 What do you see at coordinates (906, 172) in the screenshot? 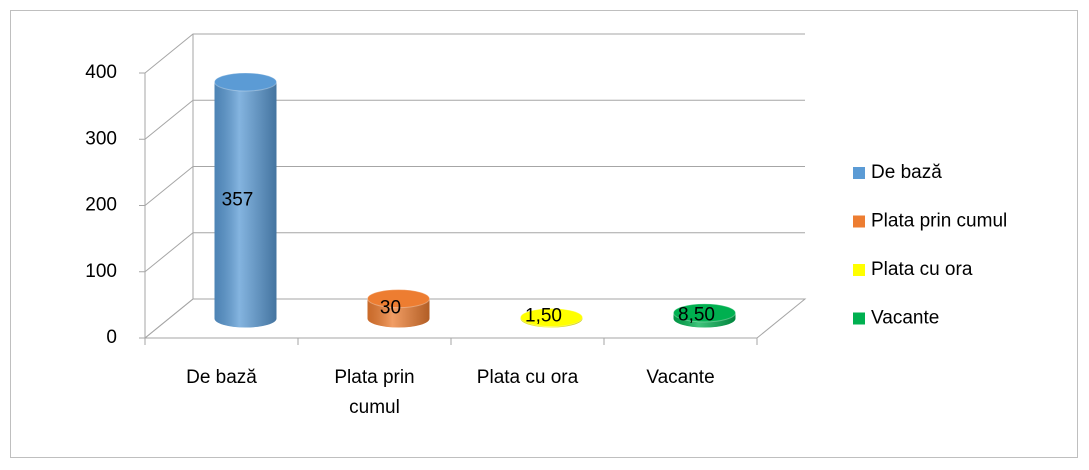
I see `legend-label: De bază` at bounding box center [906, 172].